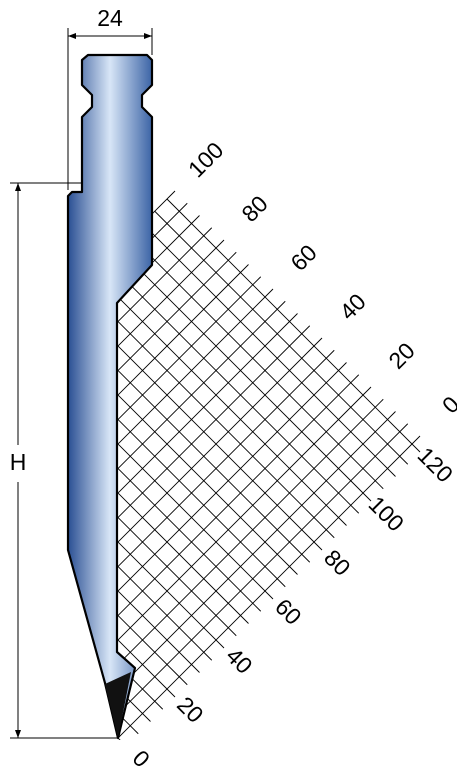 This screenshot has width=457, height=767. Describe the element at coordinates (118, 705) in the screenshot. I see `punch-tip` at that location.